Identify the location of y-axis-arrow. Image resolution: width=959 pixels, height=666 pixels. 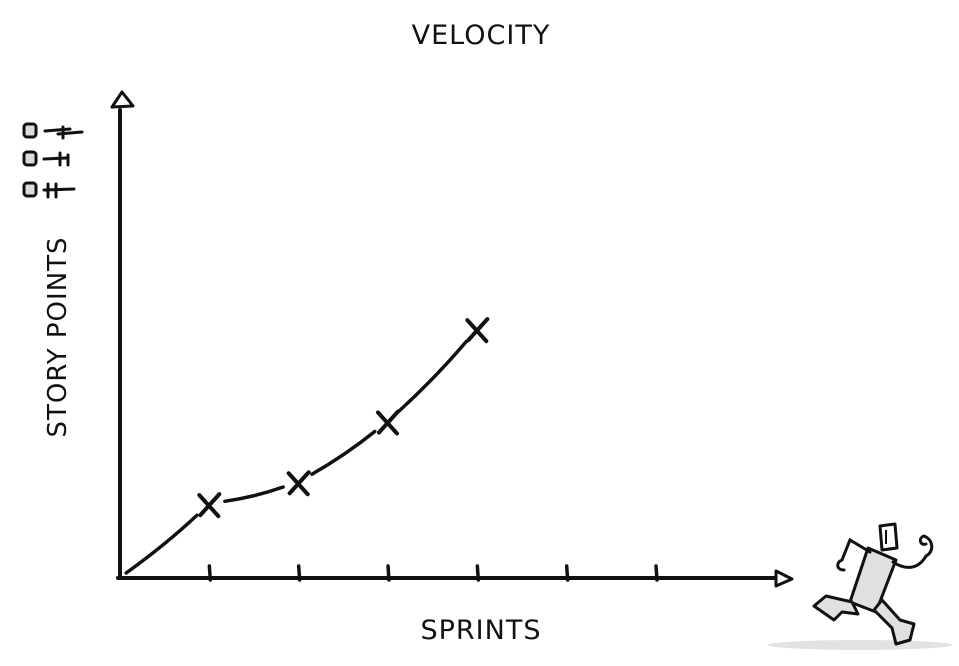
(122, 99).